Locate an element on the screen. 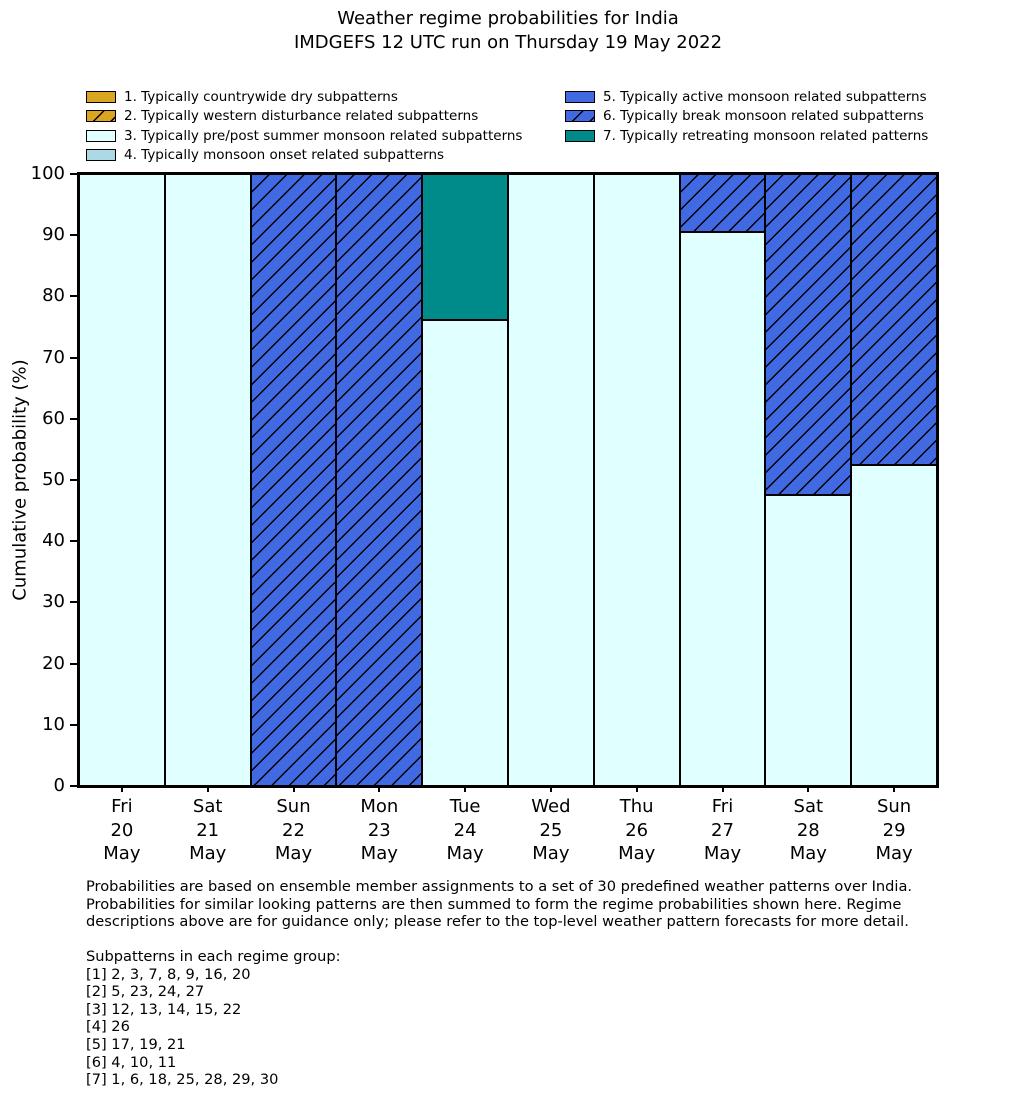 The height and width of the screenshot is (1114, 1033). bar-thu-26-may is located at coordinates (636, 480).